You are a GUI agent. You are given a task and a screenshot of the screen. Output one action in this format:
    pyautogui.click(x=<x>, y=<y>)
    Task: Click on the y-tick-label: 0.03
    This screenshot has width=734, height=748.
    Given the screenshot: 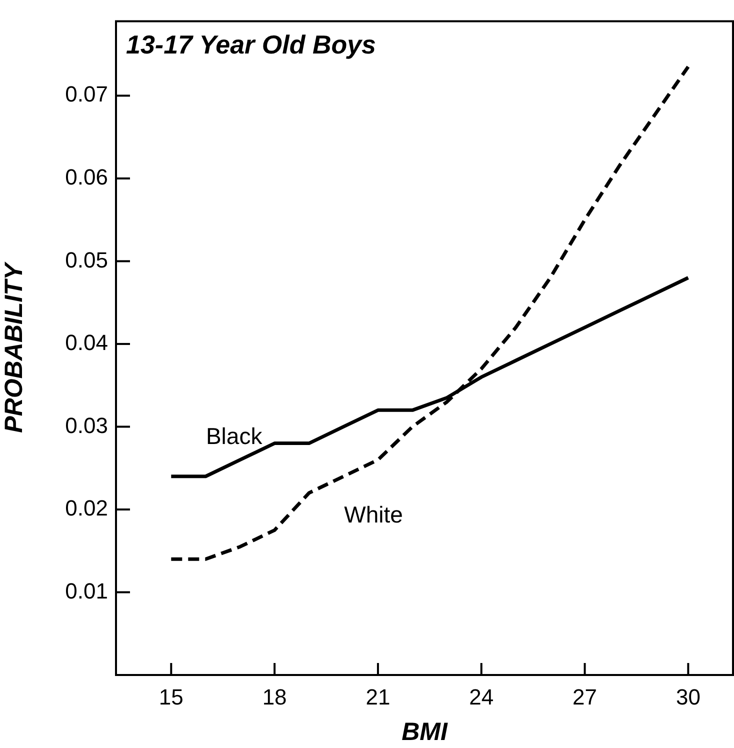 What is the action you would take?
    pyautogui.click(x=86, y=425)
    